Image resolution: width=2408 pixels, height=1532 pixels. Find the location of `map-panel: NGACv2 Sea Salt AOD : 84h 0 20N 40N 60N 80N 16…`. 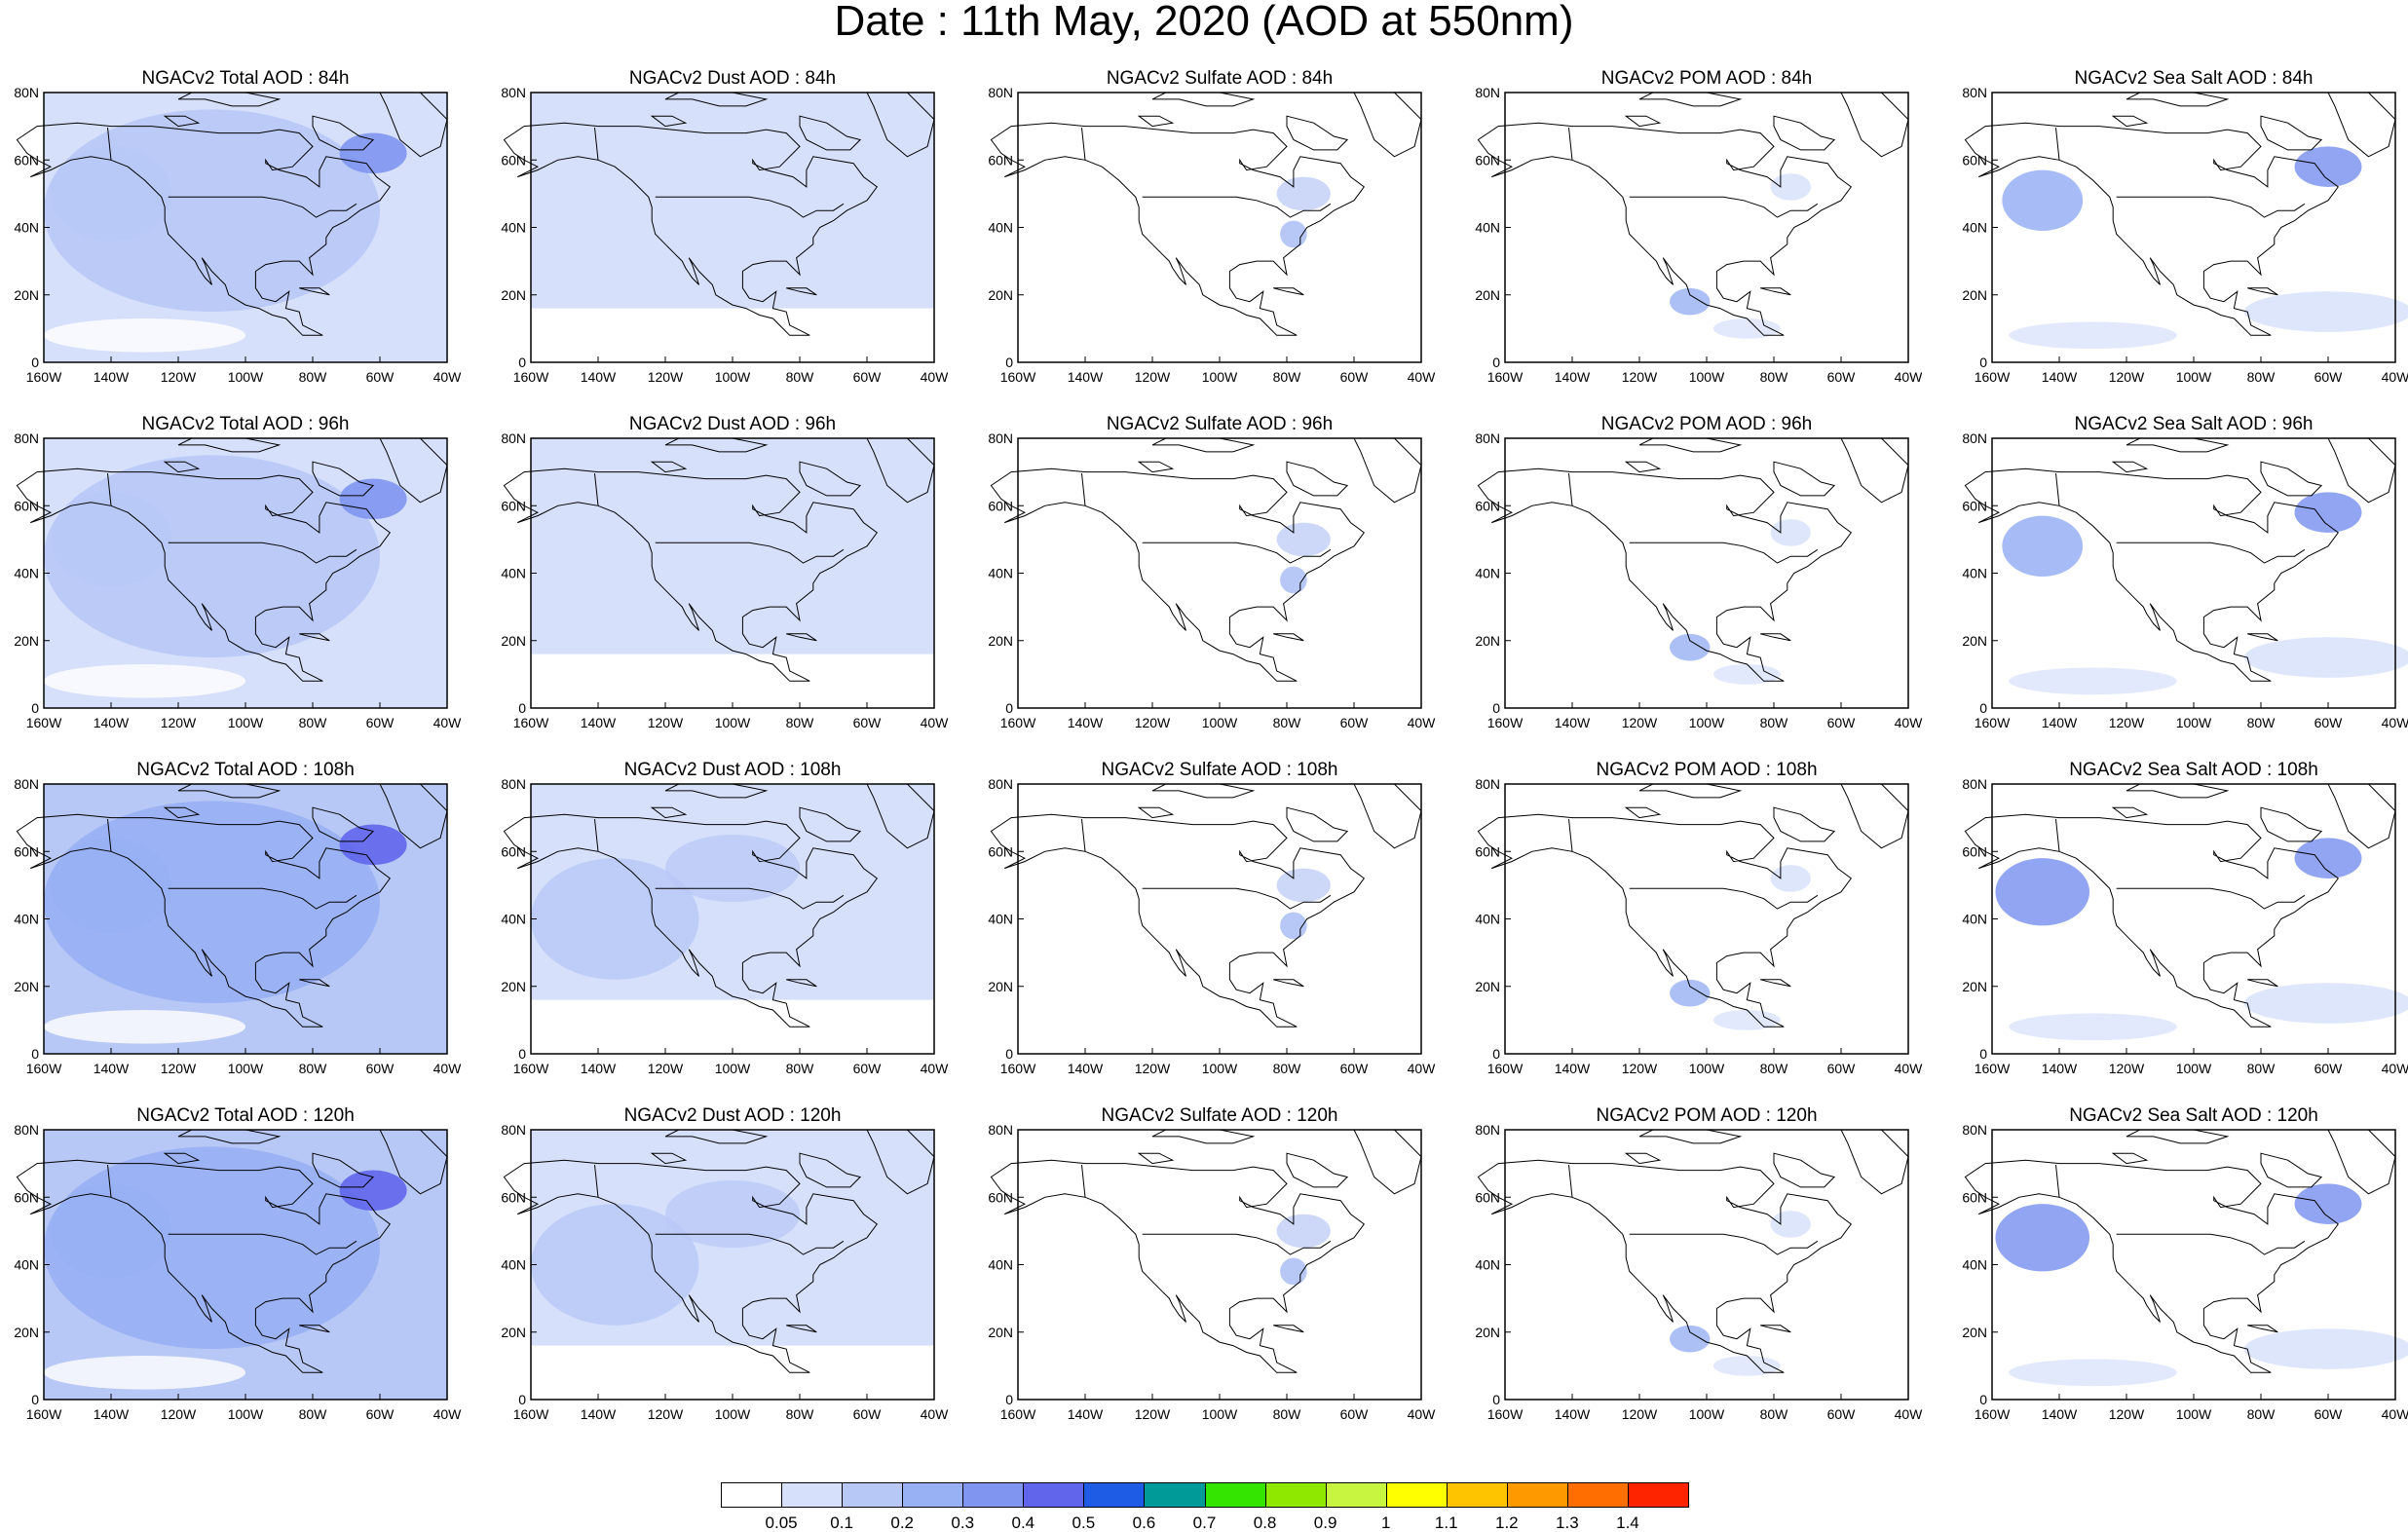

map-panel: NGACv2 Sea Salt AOD : 84h 0 20N 40N 60N 80N 16… is located at coordinates (2185, 229).